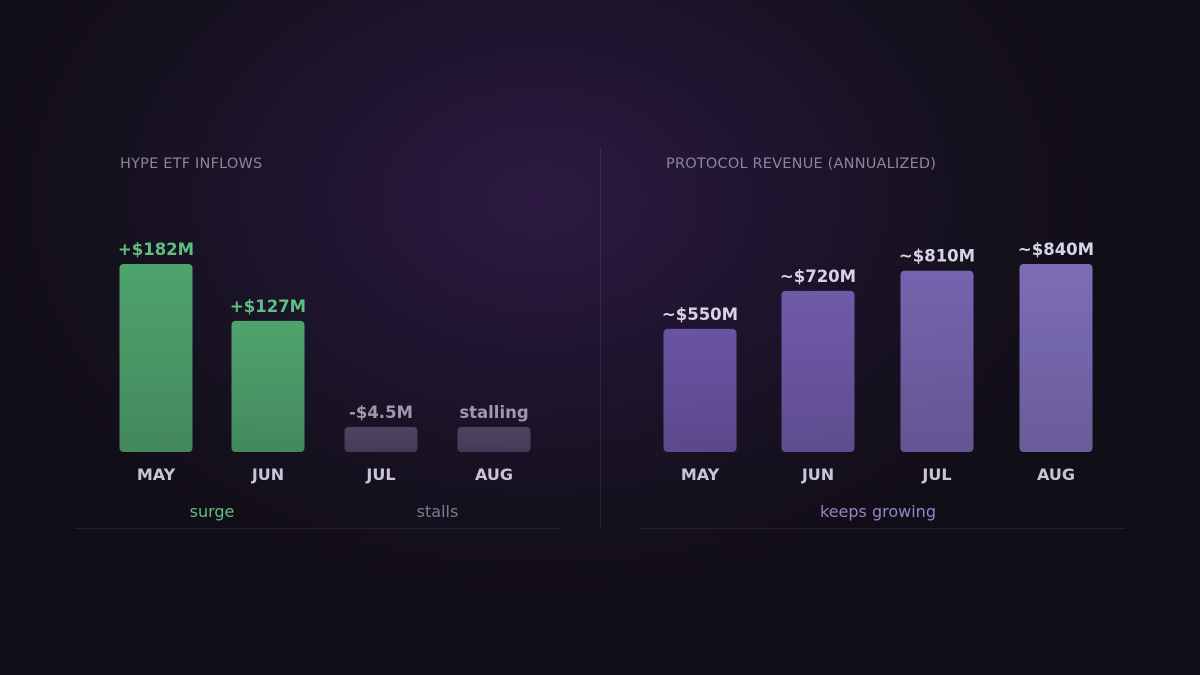  I want to click on revenue-value-label-jun: ~$720M, so click(818, 276).